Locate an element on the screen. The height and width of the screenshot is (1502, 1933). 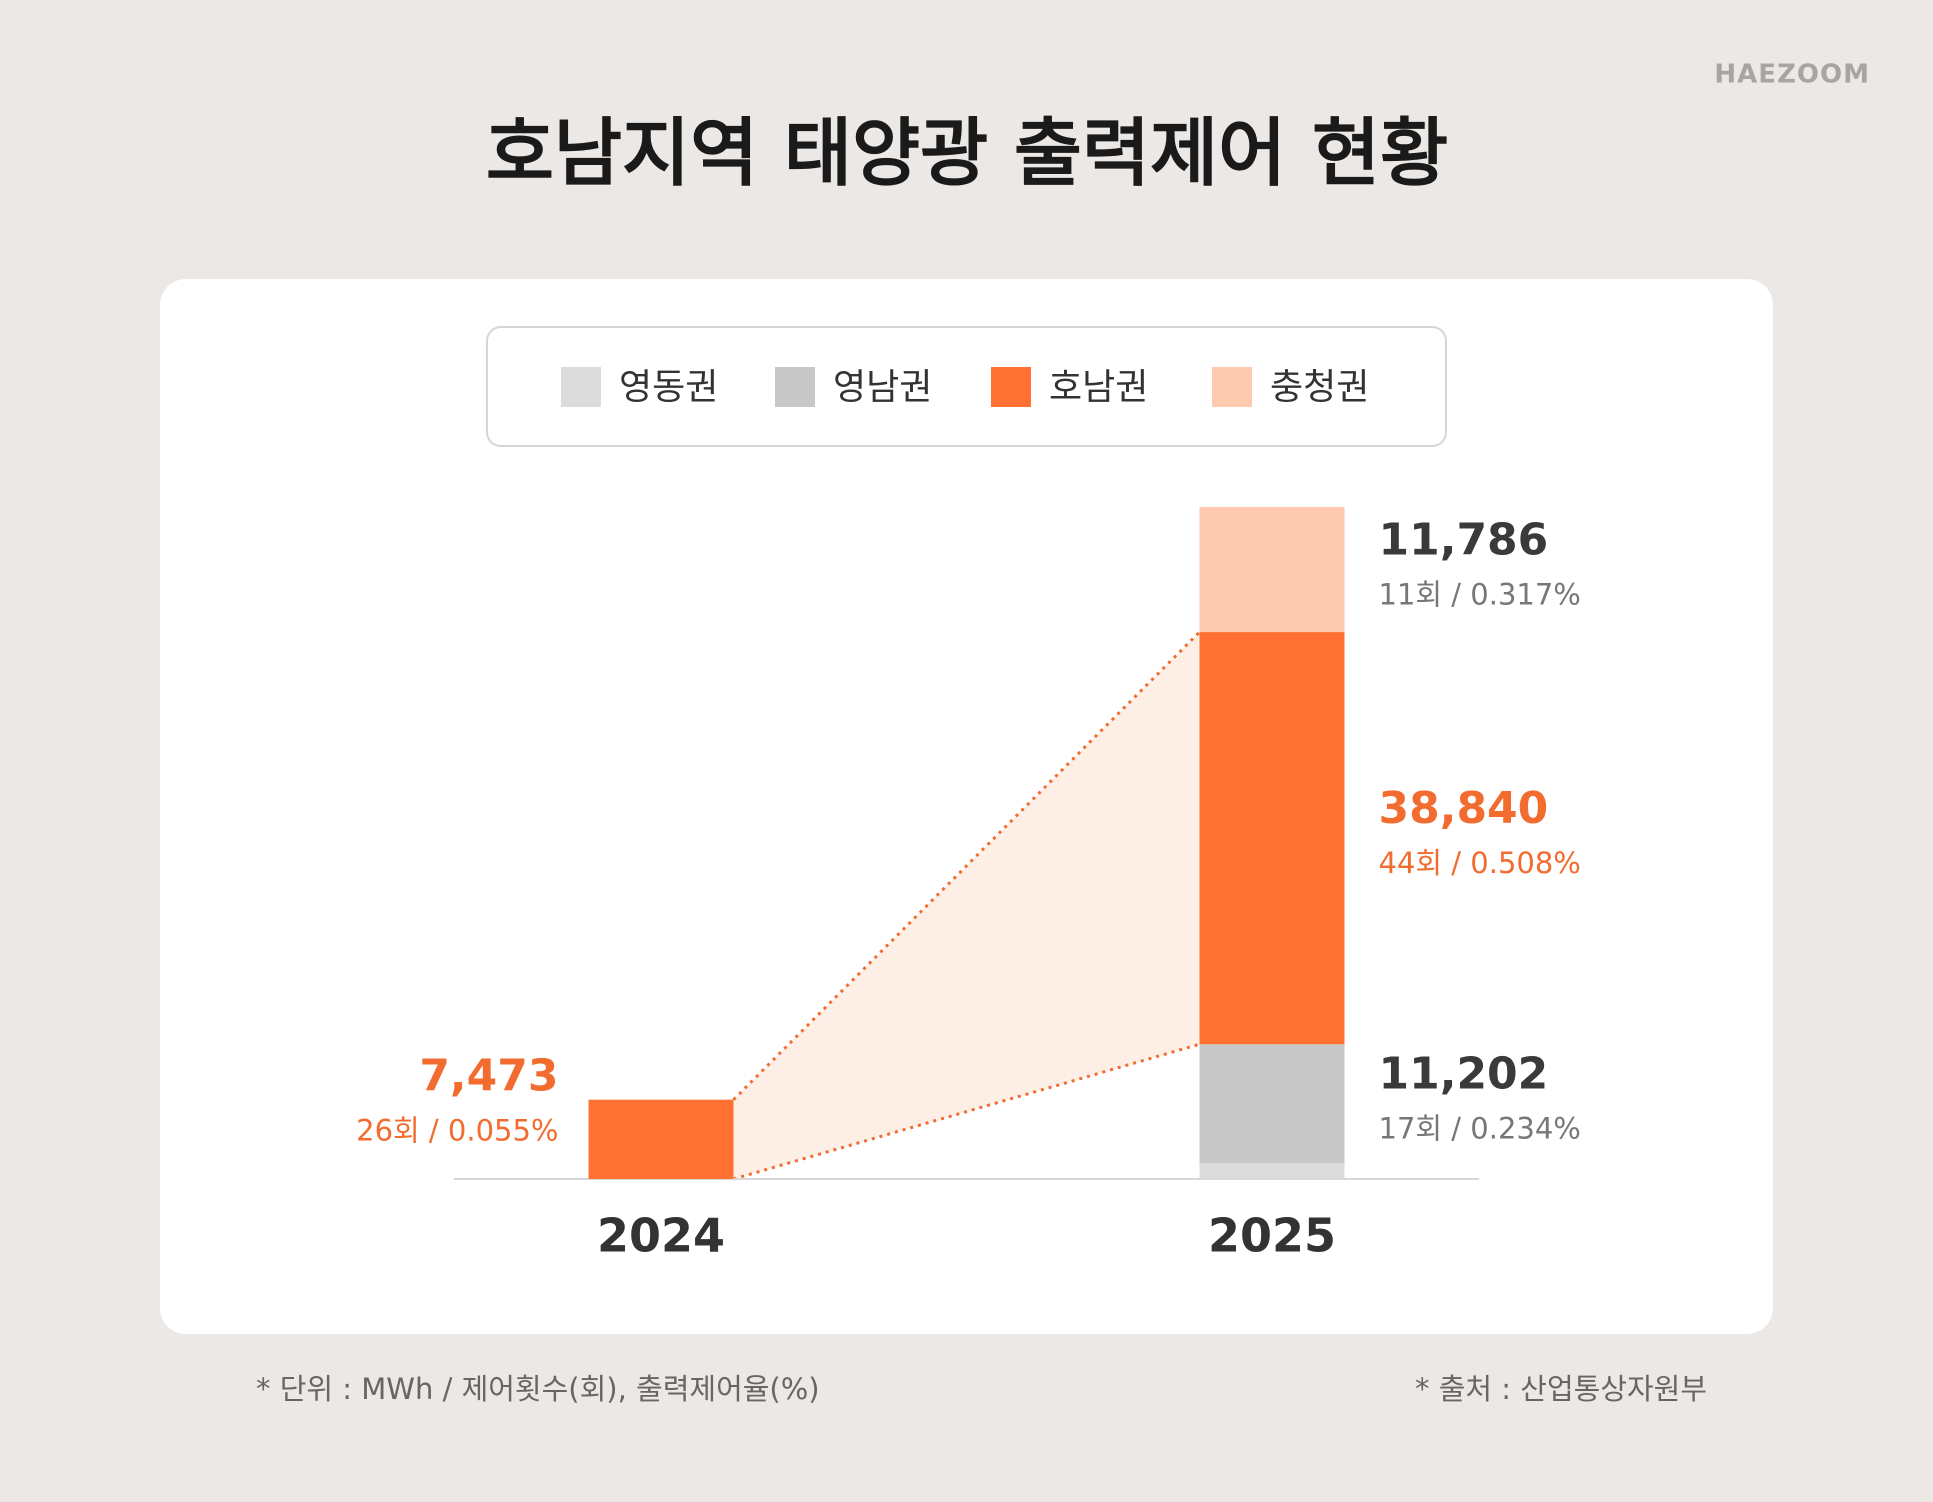
legend-box is located at coordinates (966, 386).